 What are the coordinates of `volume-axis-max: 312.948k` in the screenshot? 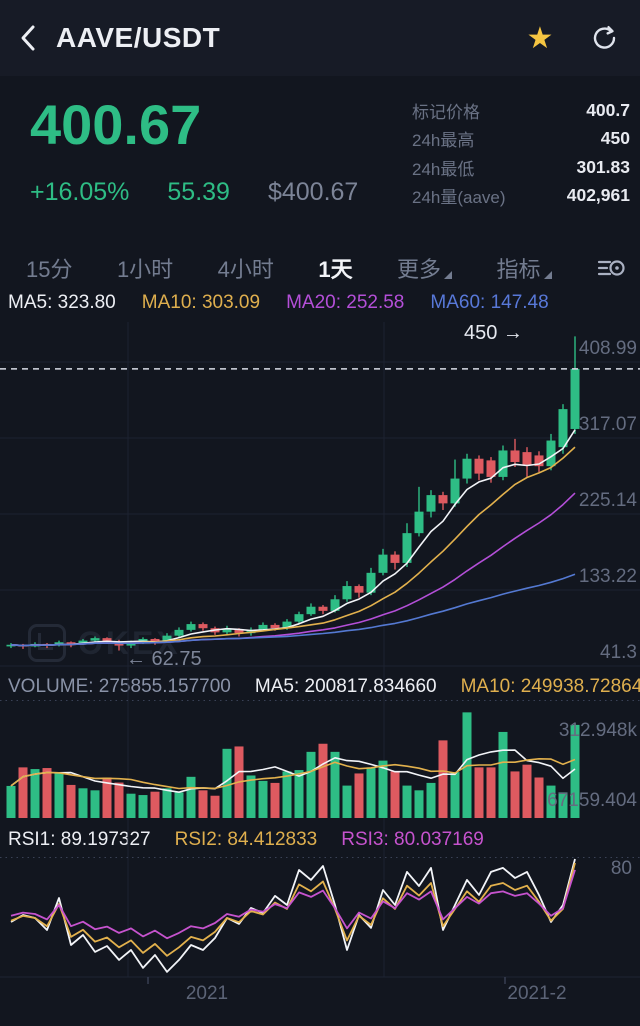 It's located at (597, 730).